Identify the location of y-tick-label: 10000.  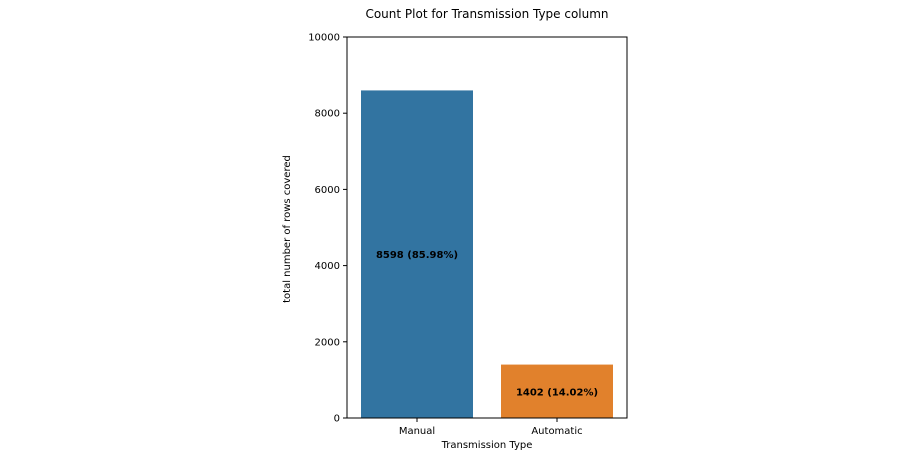
(324, 38).